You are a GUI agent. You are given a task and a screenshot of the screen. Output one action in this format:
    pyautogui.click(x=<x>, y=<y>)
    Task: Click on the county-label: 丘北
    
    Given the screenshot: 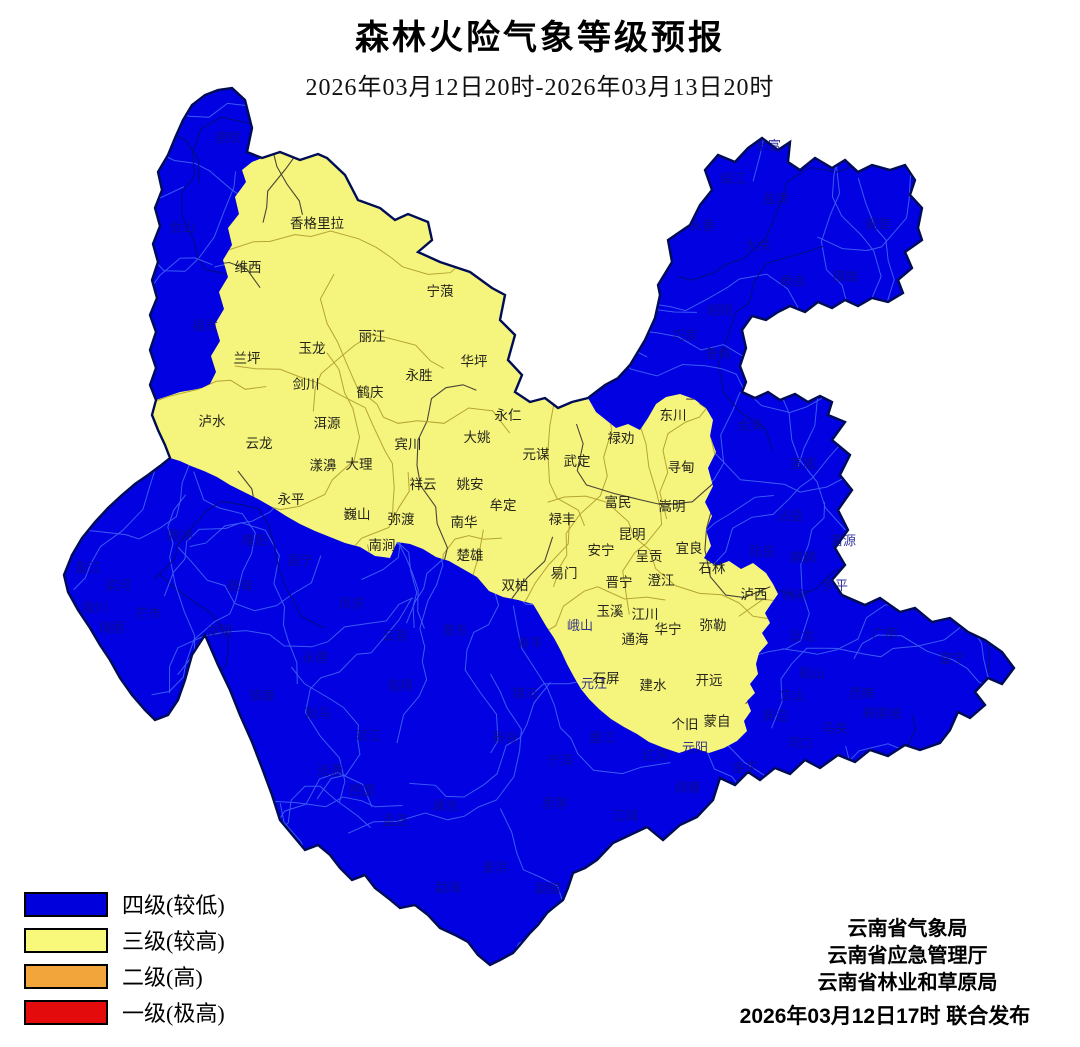 What is the action you would take?
    pyautogui.click(x=802, y=635)
    